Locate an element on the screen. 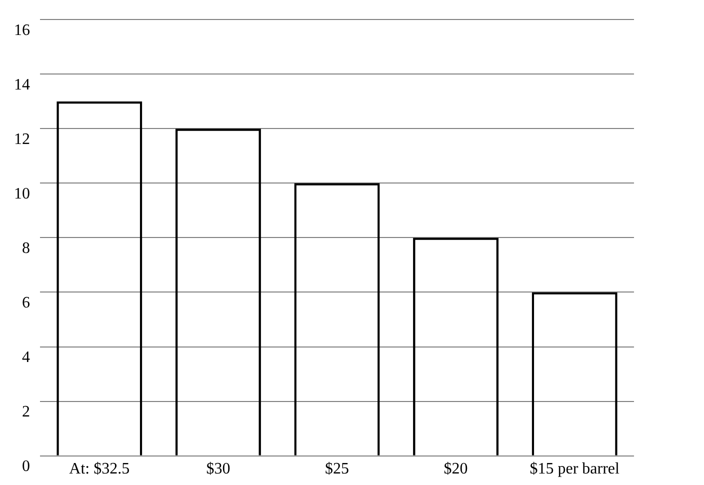 The height and width of the screenshot is (485, 704). x-tick-label: $20 is located at coordinates (456, 469).